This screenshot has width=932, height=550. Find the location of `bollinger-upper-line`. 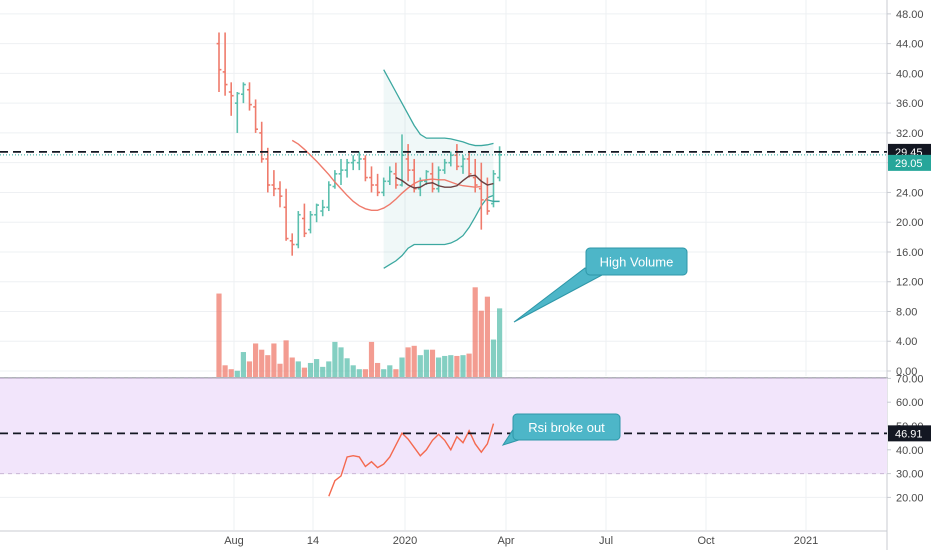

bollinger-upper-line is located at coordinates (438, 108).